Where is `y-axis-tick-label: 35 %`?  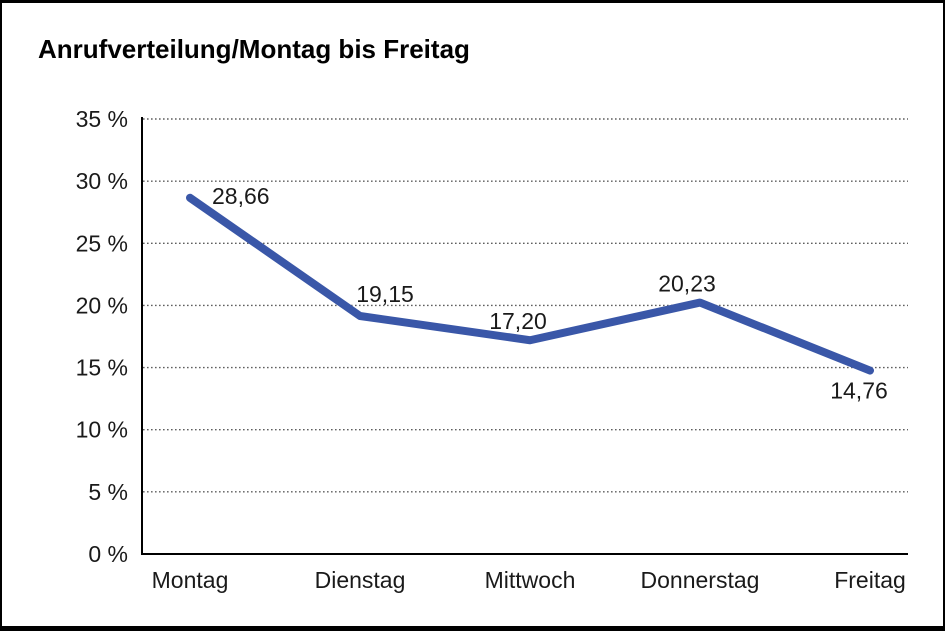
y-axis-tick-label: 35 % is located at coordinates (102, 119).